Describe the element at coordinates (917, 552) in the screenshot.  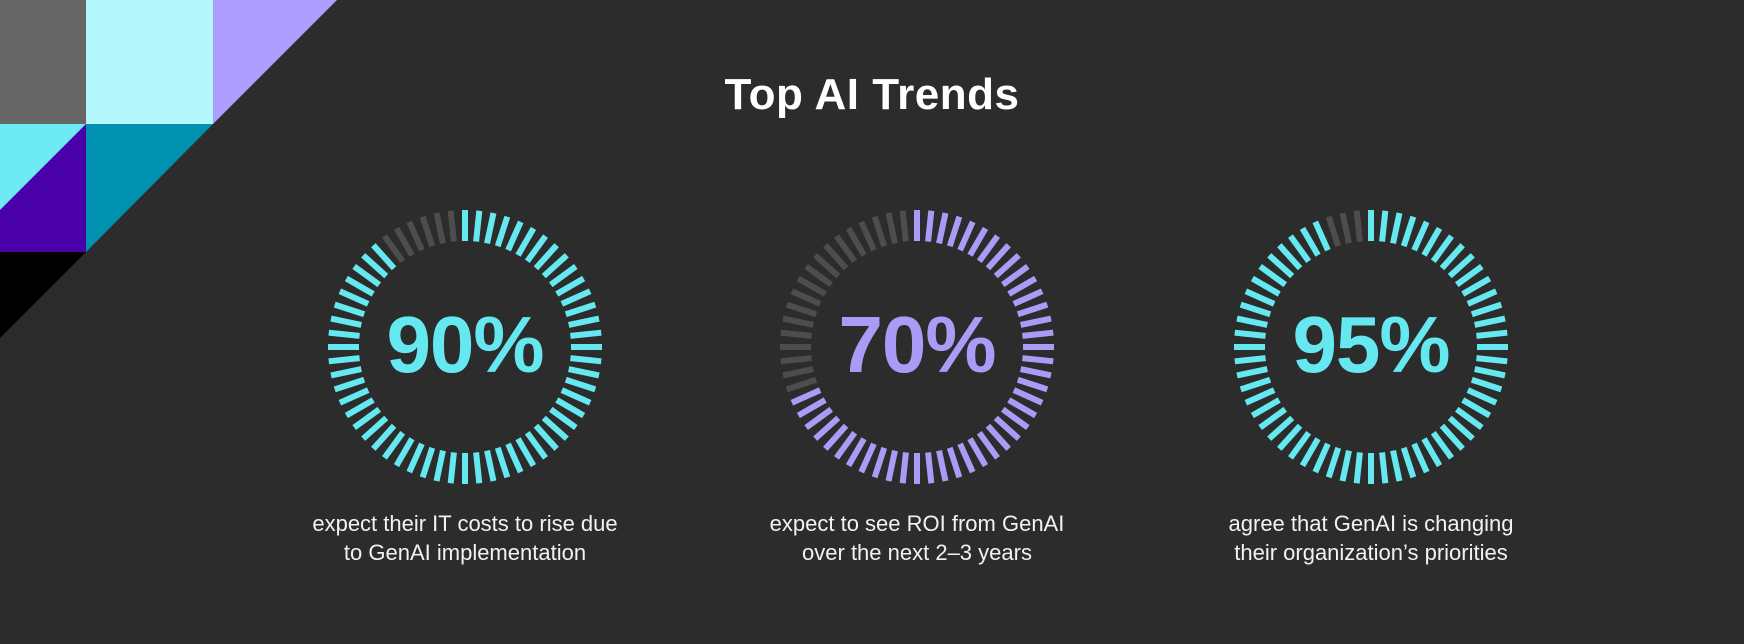
I see `caption-line: over the next 2–3 years` at that location.